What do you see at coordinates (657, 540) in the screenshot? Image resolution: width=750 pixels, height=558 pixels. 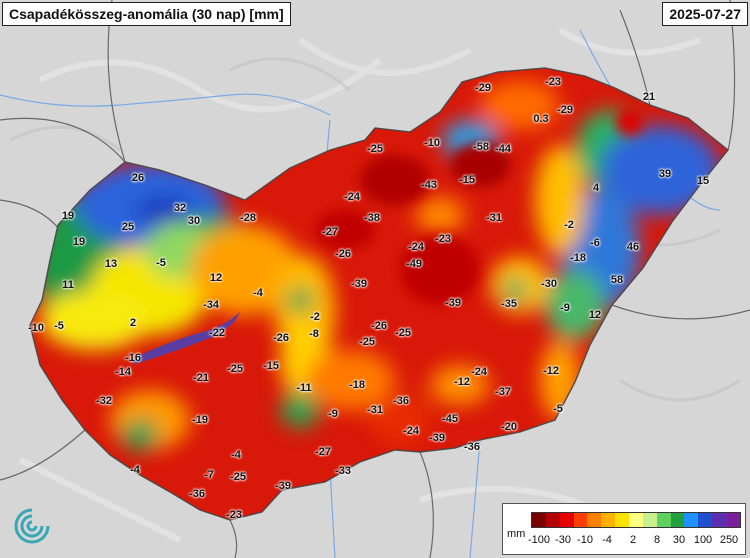 I see `legend-tick-label: 8` at bounding box center [657, 540].